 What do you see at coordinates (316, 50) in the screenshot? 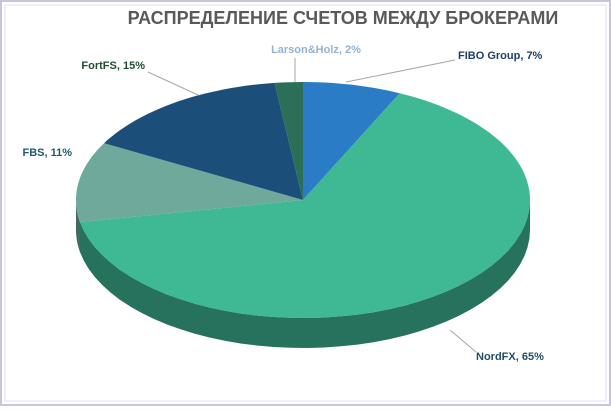
I see `data-label: Larson&Holz, 2%` at bounding box center [316, 50].